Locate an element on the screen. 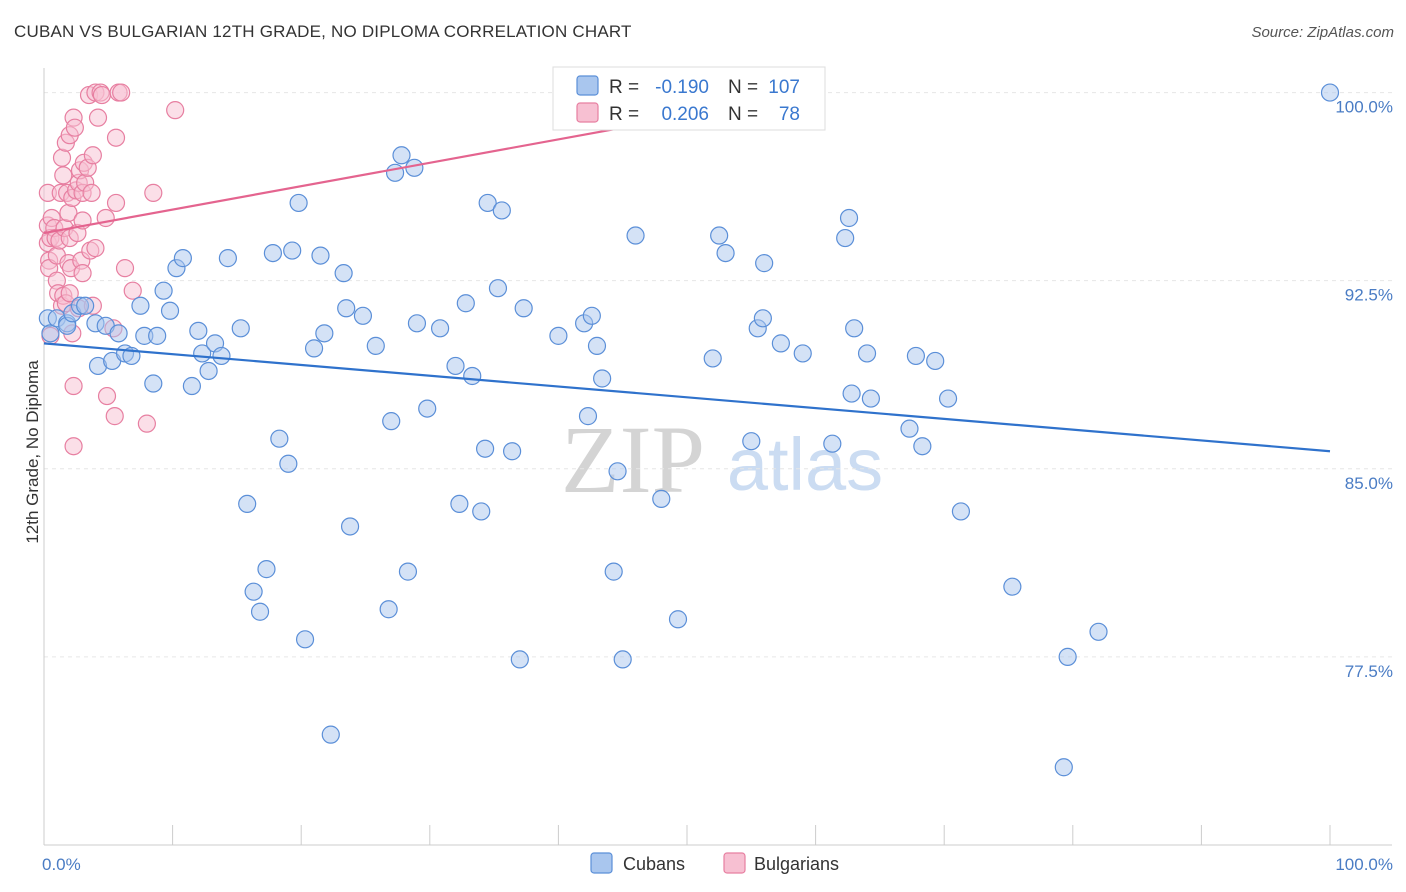 The image size is (1406, 892). legend-blue-swatch is located at coordinates (587, 85).